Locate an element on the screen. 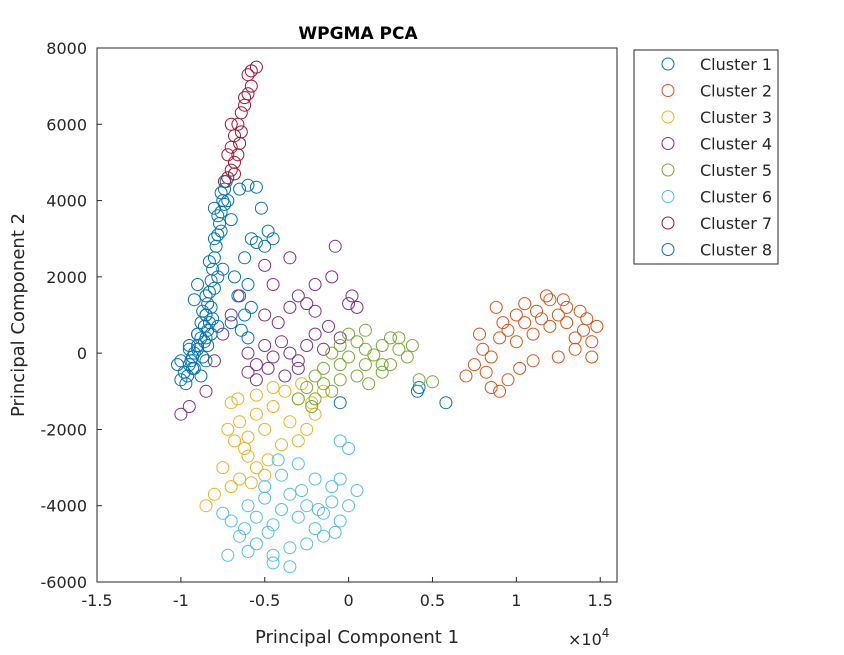  y-tick-label: 8000 is located at coordinates (66, 48).